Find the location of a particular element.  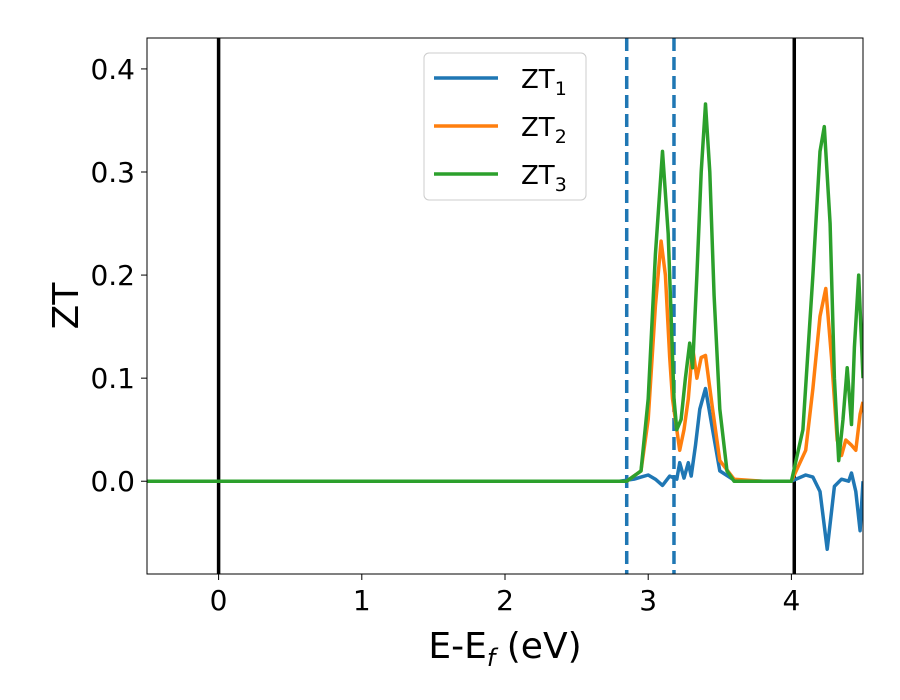

x-axis-ticks: 0 1 2 3 4 is located at coordinates (505, 595).